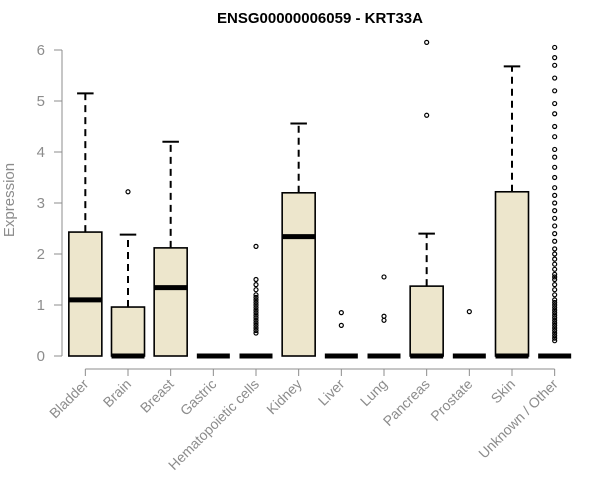 The image size is (600, 500). Describe the element at coordinates (451, 400) in the screenshot. I see `x-tick-label: Prostate` at that location.